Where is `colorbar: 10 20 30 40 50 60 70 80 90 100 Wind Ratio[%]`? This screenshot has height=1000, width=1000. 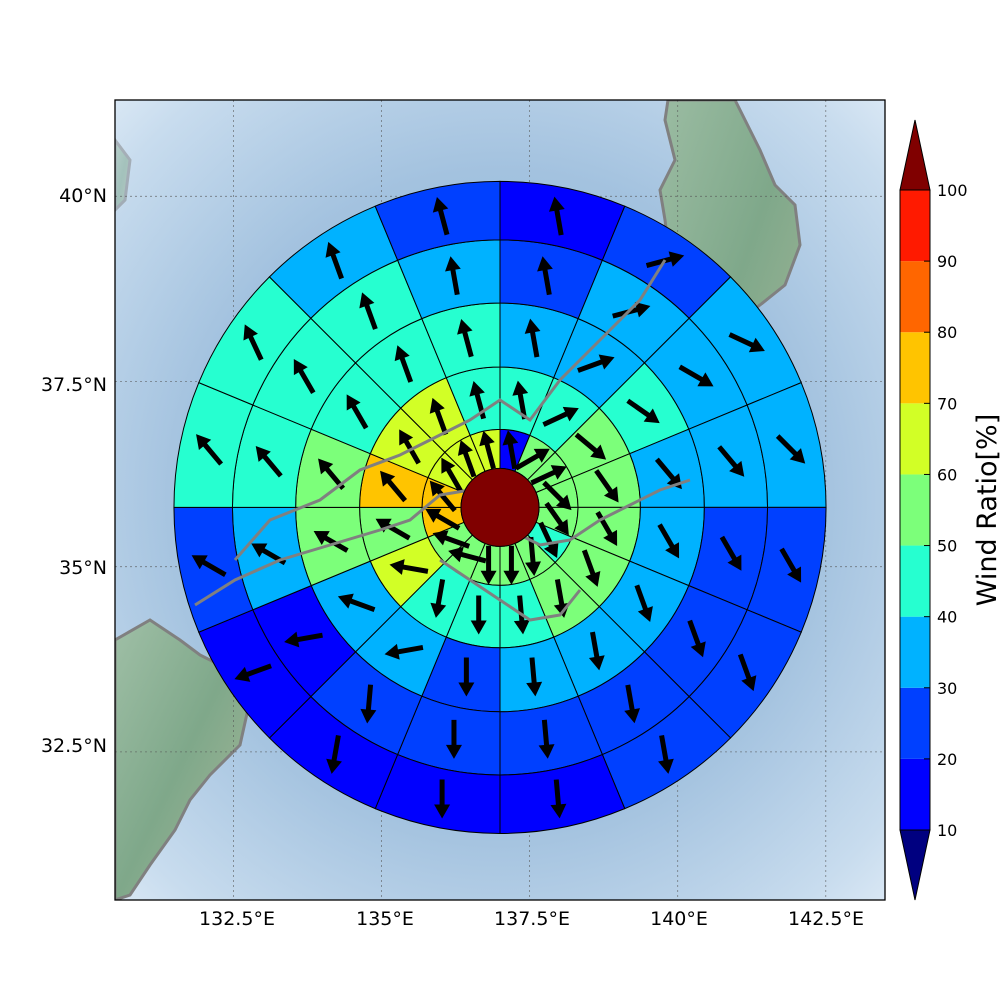
colorbar: 10 20 30 40 50 60 70 80 90 100 Wind Ratio[%] is located at coordinates (949, 510).